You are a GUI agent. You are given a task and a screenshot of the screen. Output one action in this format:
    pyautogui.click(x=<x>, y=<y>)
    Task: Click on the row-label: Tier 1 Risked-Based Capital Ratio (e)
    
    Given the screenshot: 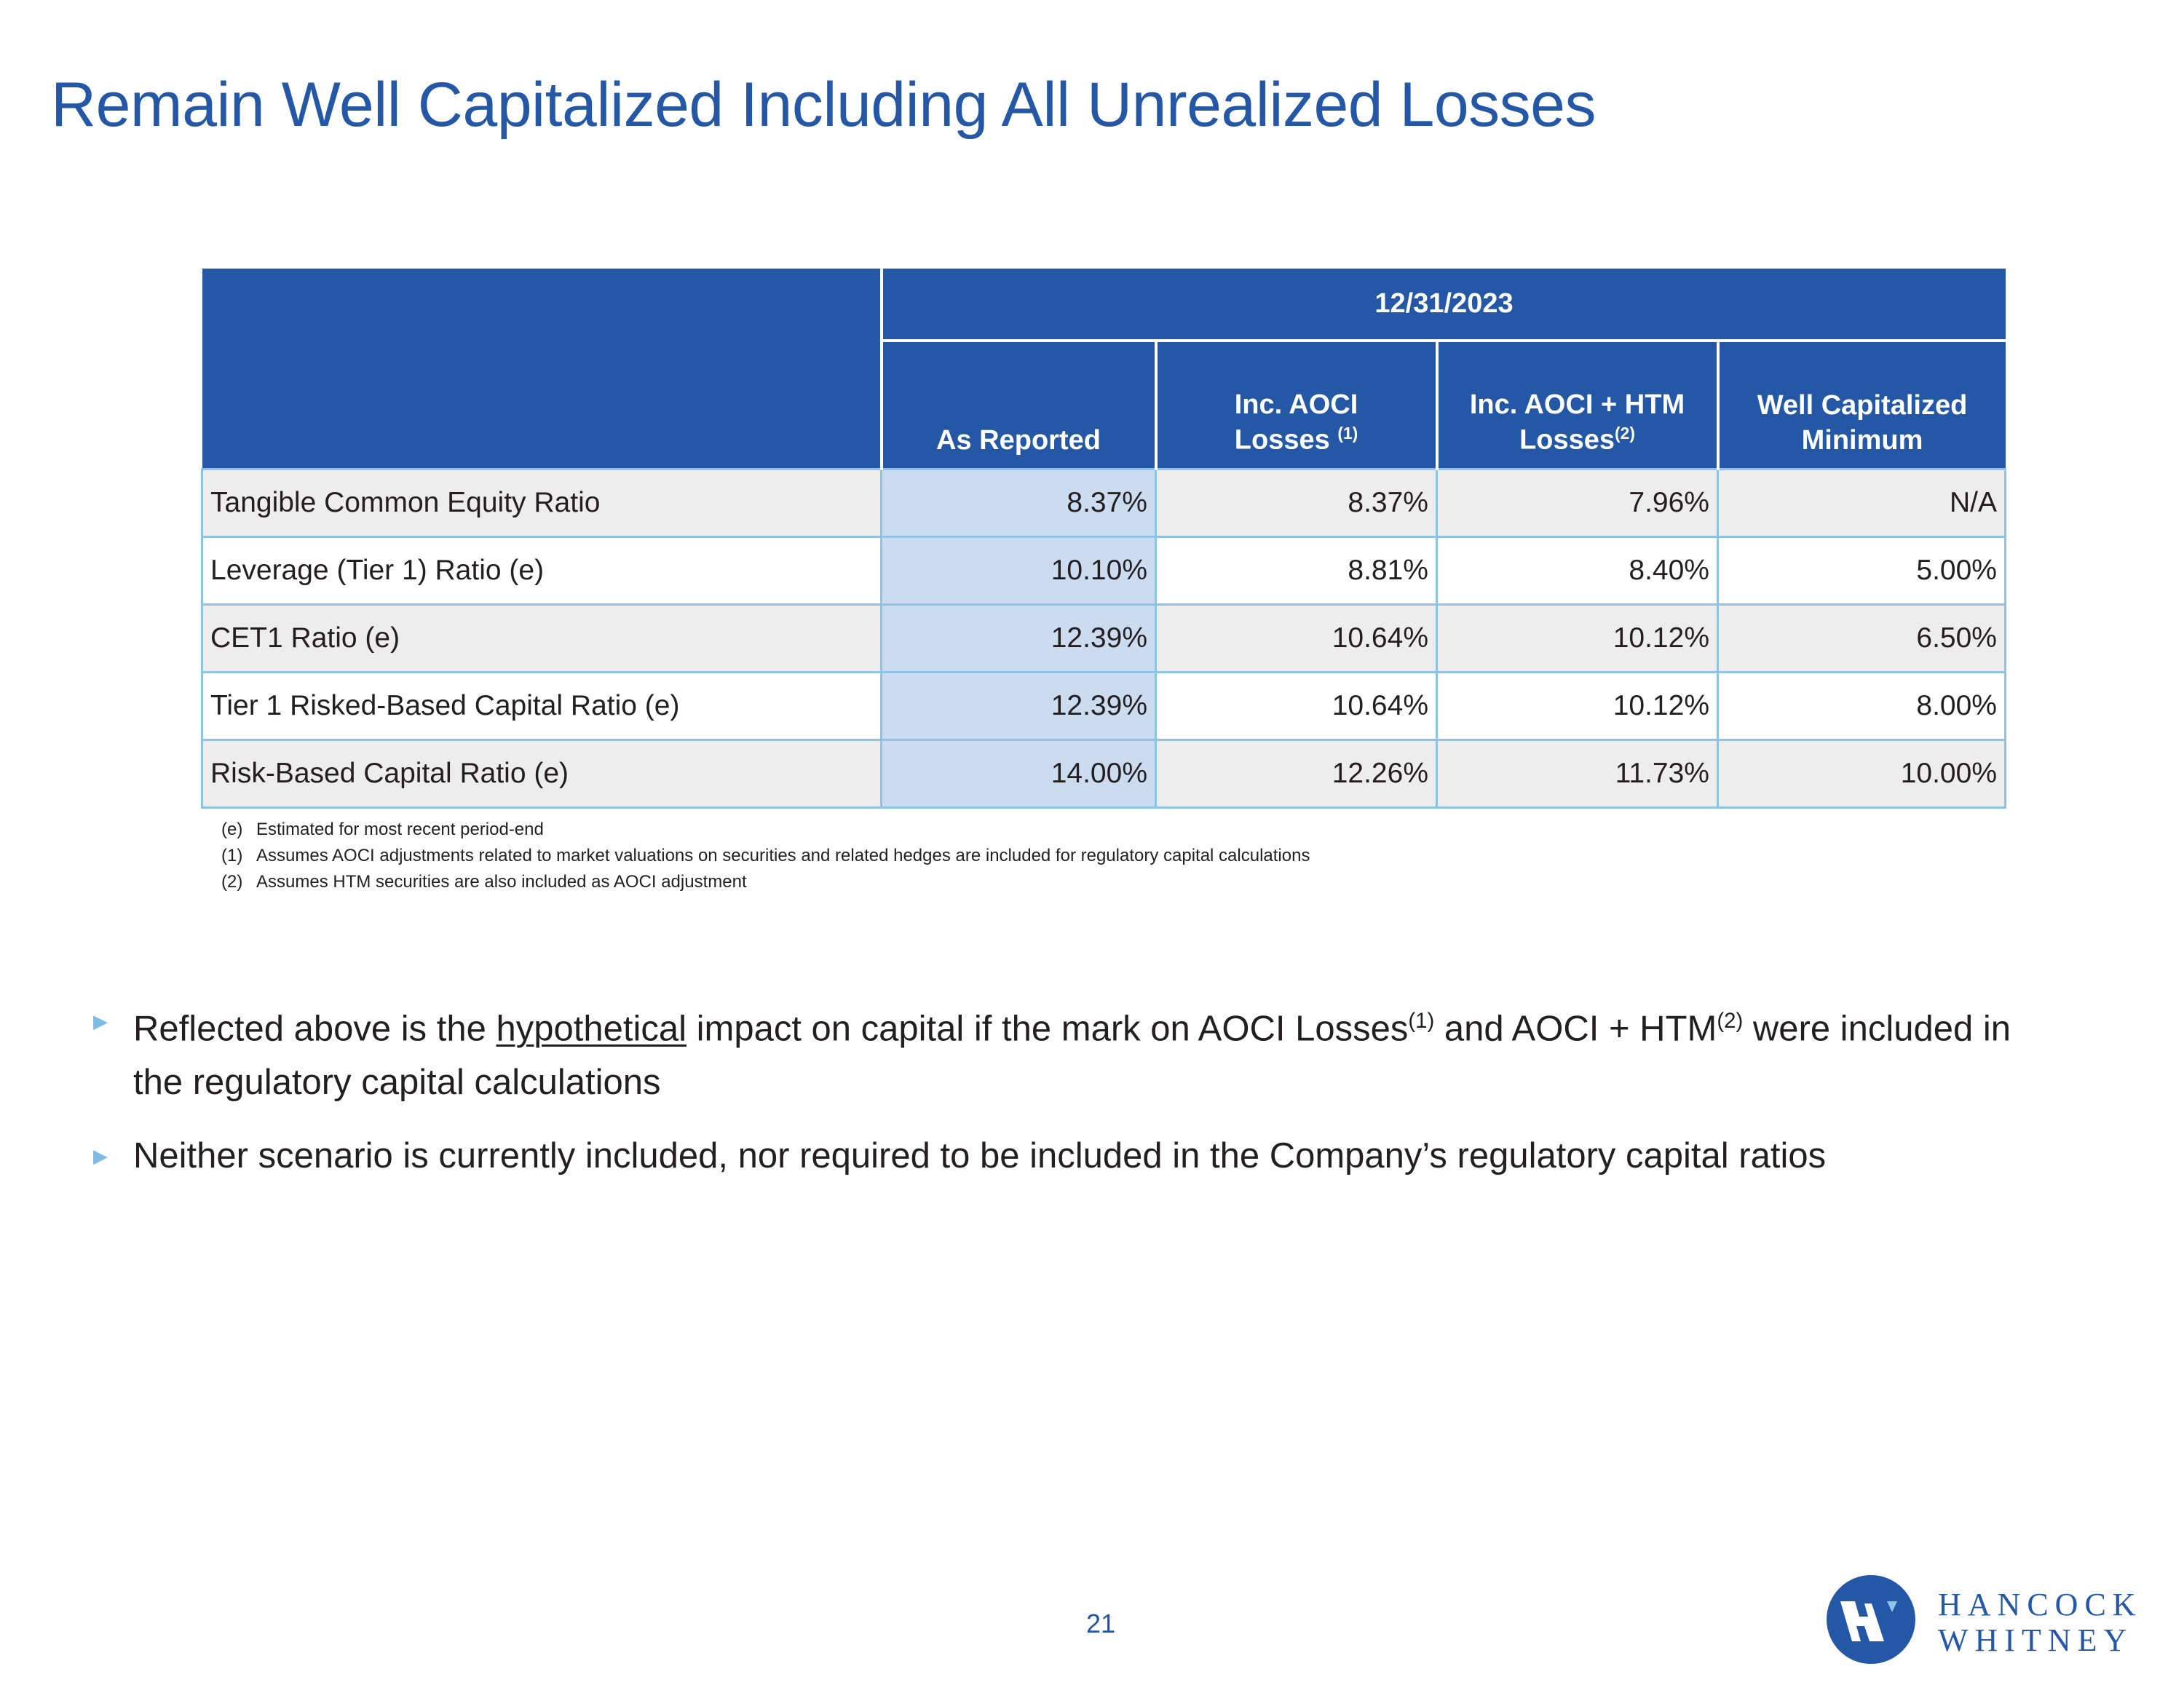 What is the action you would take?
    pyautogui.click(x=541, y=706)
    